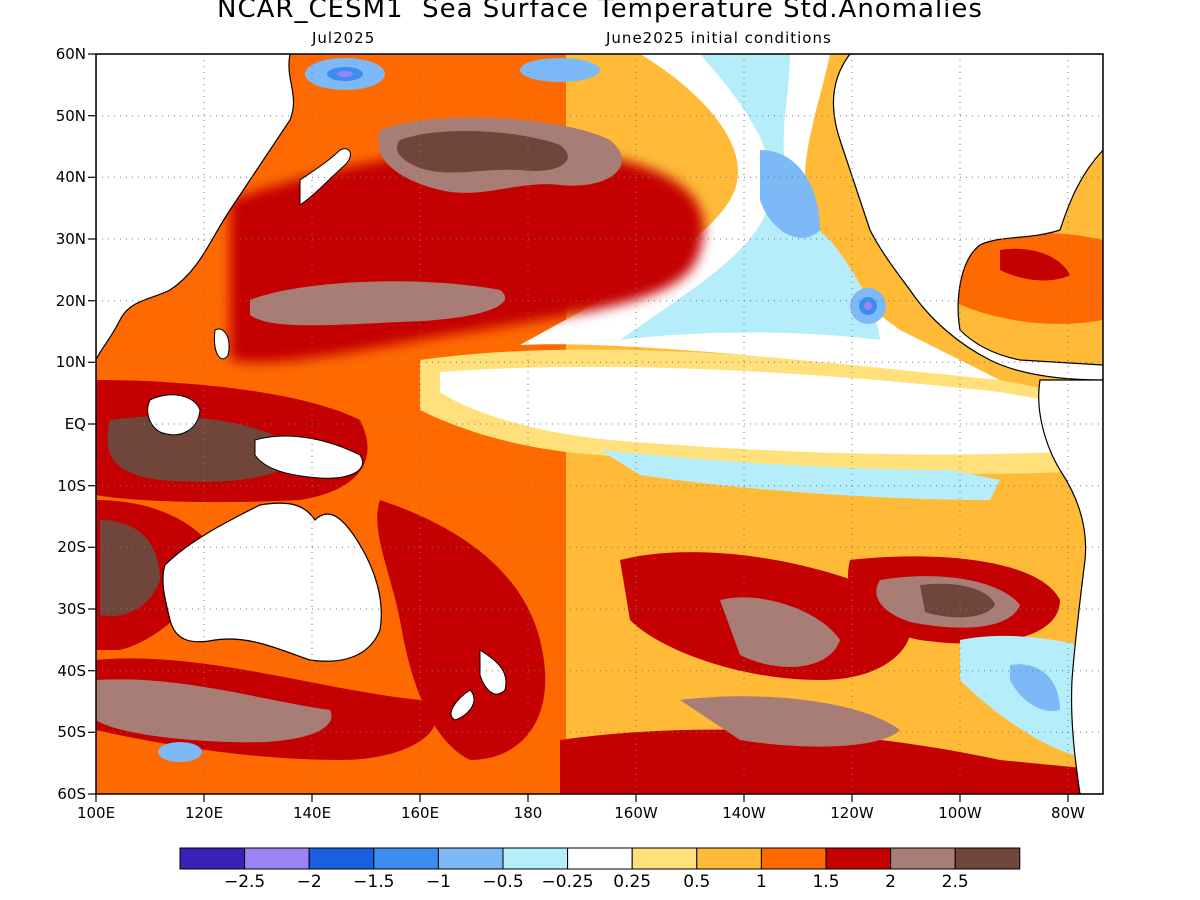  I want to click on lon-label: 140E, so click(312, 813).